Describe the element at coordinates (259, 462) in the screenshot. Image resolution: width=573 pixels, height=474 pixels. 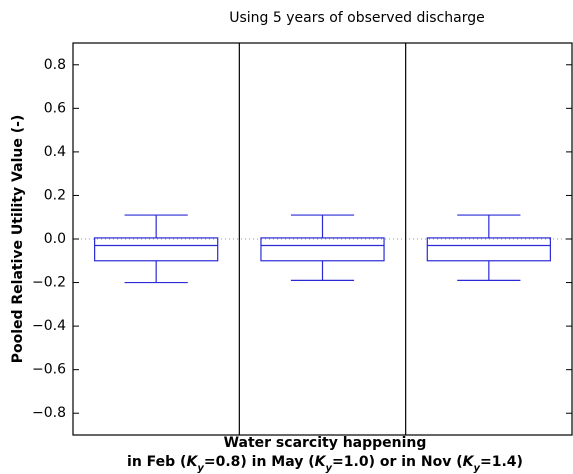
I see `x-label-part: =0.8) in May (` at that location.